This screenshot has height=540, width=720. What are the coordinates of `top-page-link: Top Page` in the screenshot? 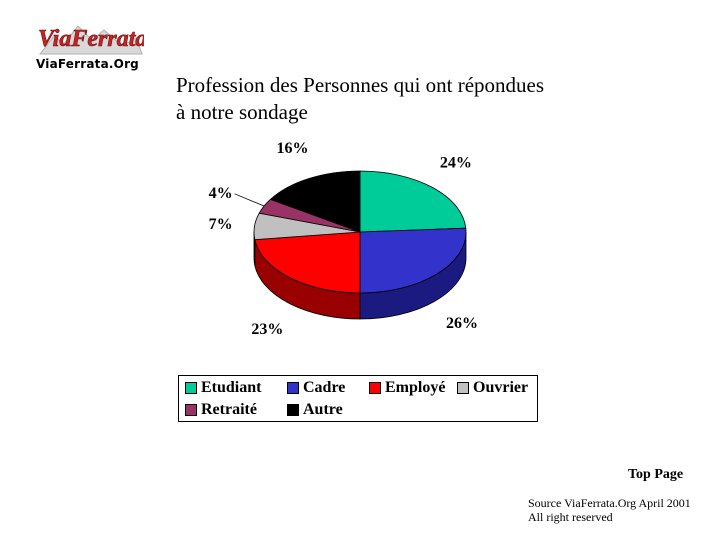 It's located at (656, 474).